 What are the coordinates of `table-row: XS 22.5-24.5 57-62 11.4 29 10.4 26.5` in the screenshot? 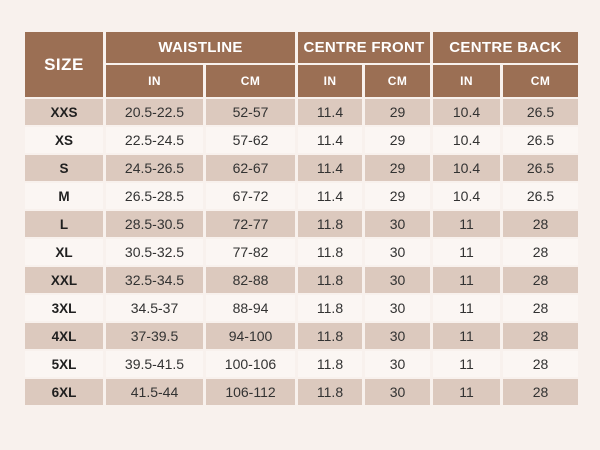 It's located at (302, 140).